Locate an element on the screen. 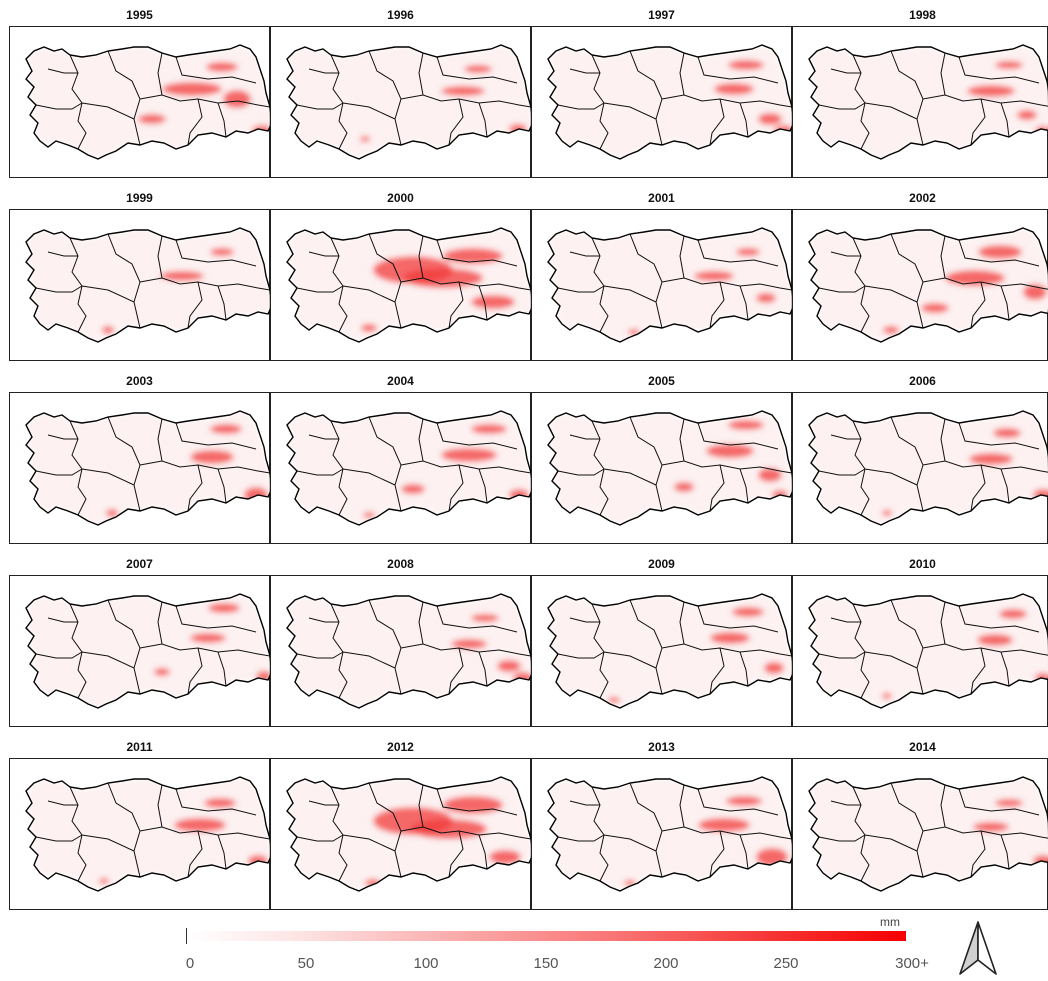 Image resolution: width=1048 pixels, height=981 pixels. color-scale-tick-label: 50 is located at coordinates (306, 963).